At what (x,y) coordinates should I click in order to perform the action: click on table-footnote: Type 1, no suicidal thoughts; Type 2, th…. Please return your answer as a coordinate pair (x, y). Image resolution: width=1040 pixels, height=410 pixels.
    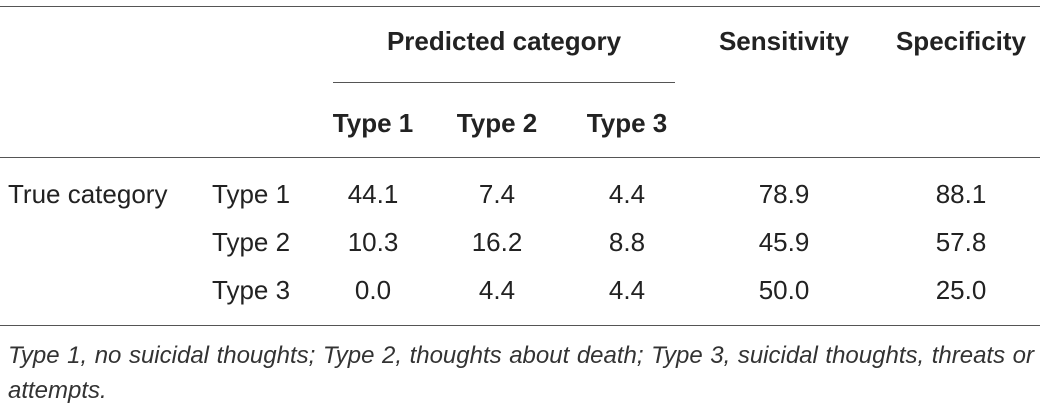
    Looking at the image, I should click on (521, 373).